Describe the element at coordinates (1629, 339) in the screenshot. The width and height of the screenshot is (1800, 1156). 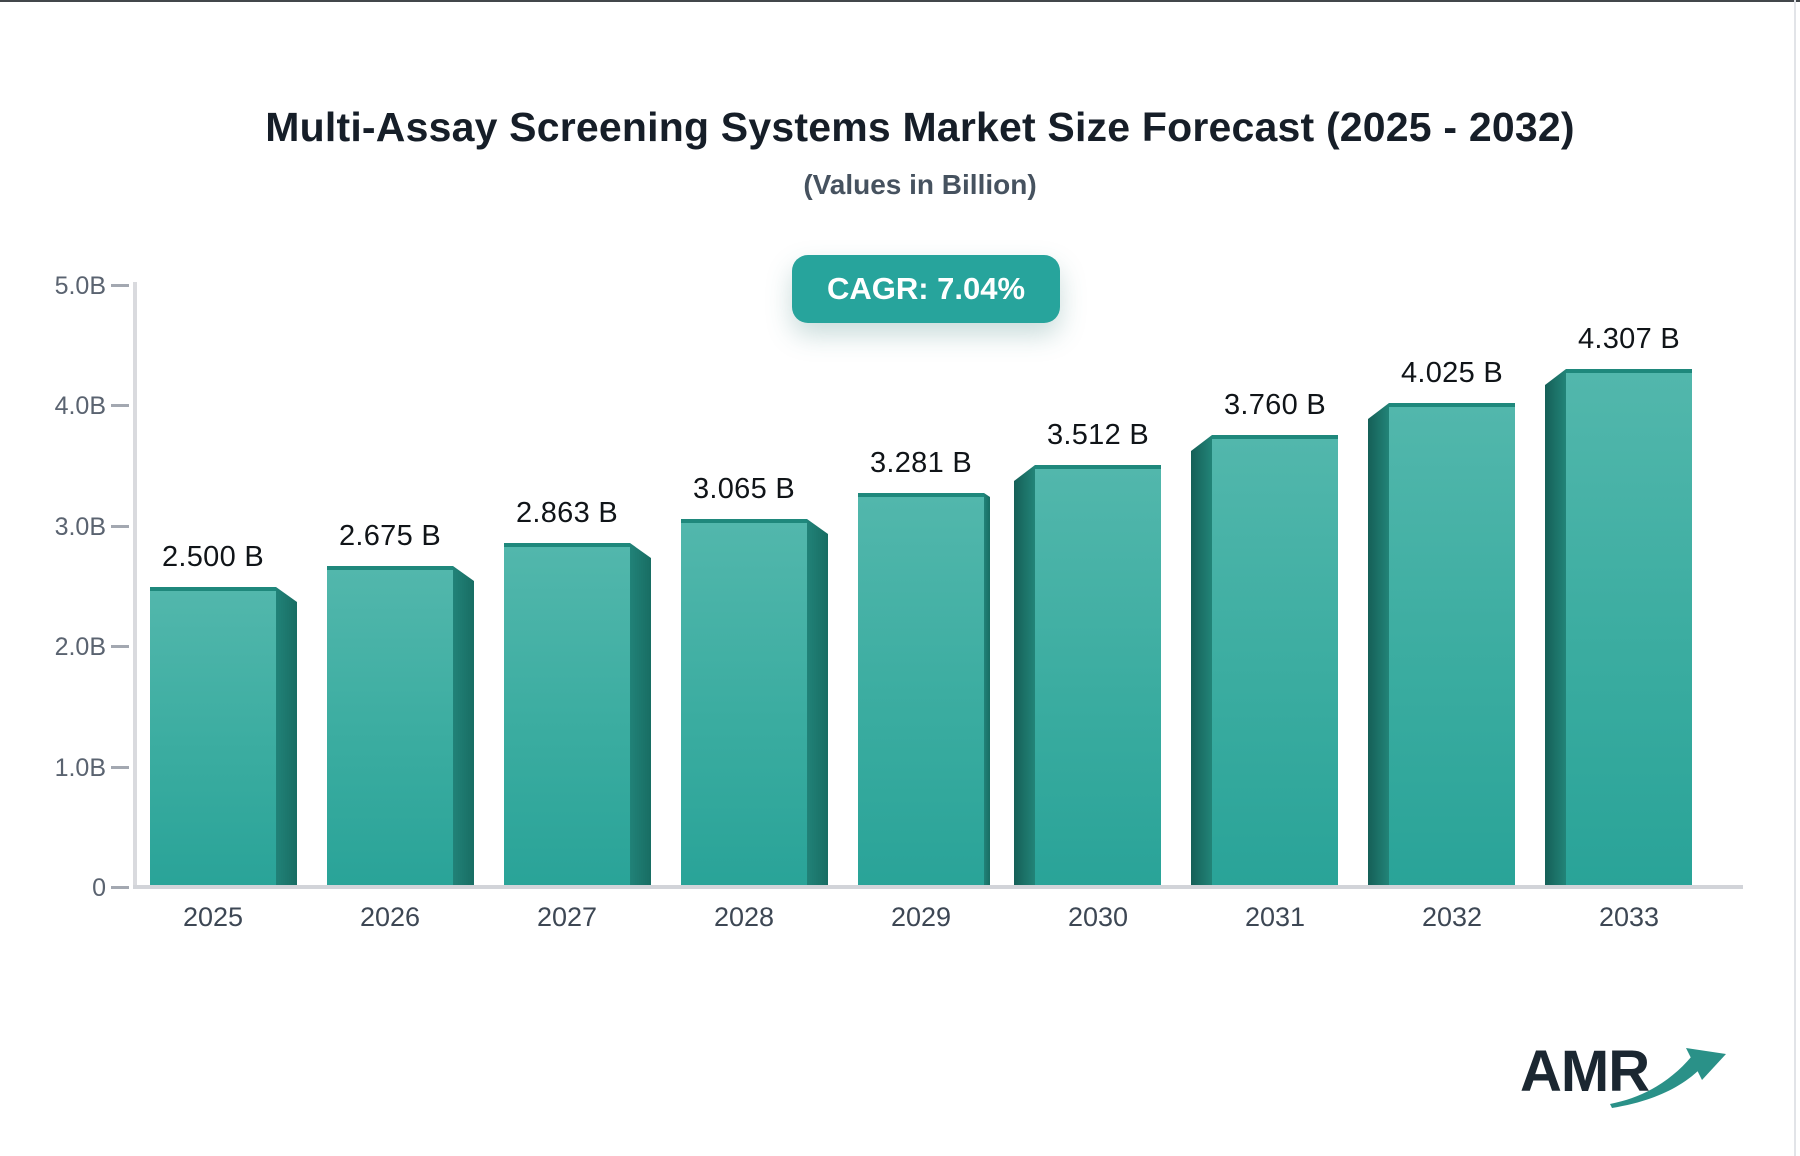
I see `bar-value-label: 4.307 B` at that location.